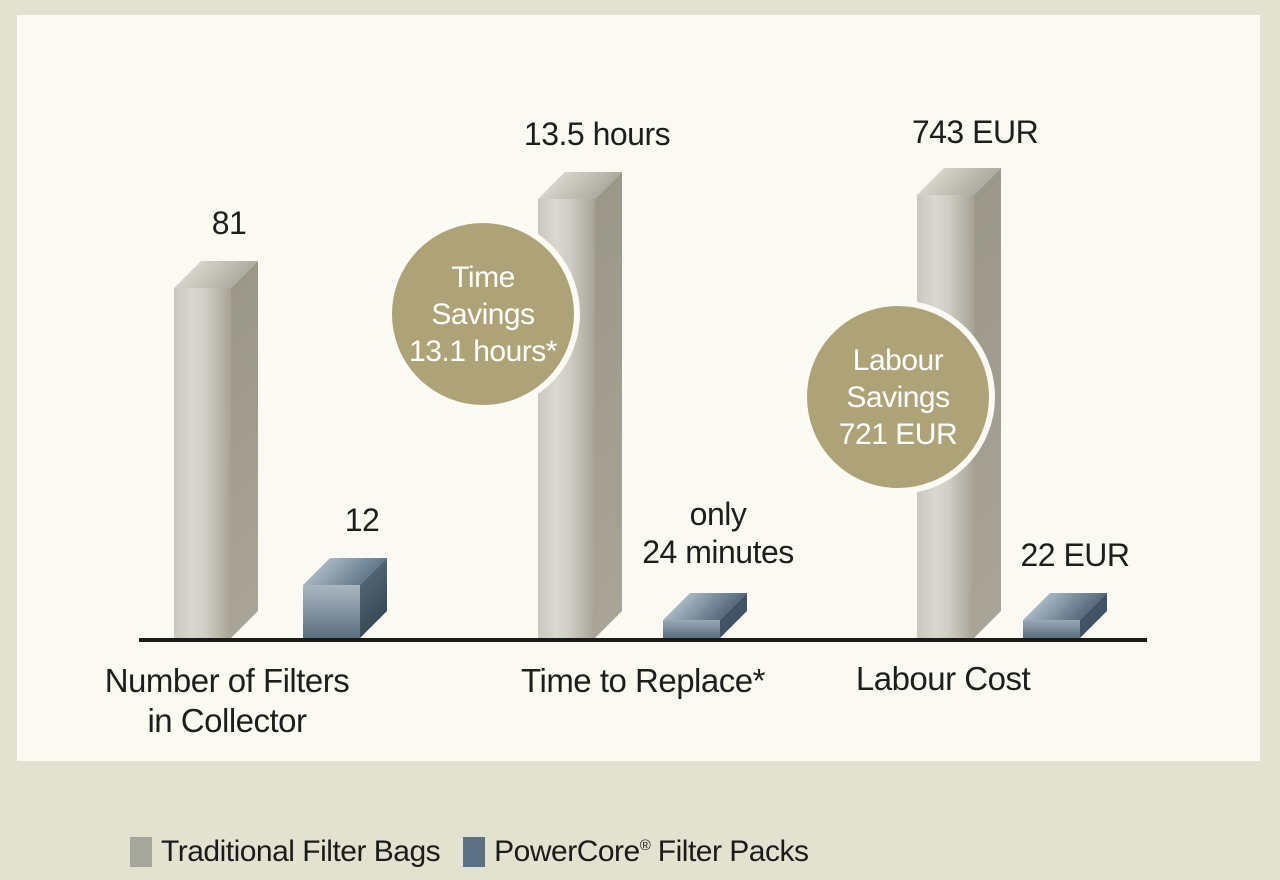 This screenshot has height=880, width=1280. Describe the element at coordinates (227, 701) in the screenshot. I see `category-label-filters: Number of Filters in Collector` at that location.